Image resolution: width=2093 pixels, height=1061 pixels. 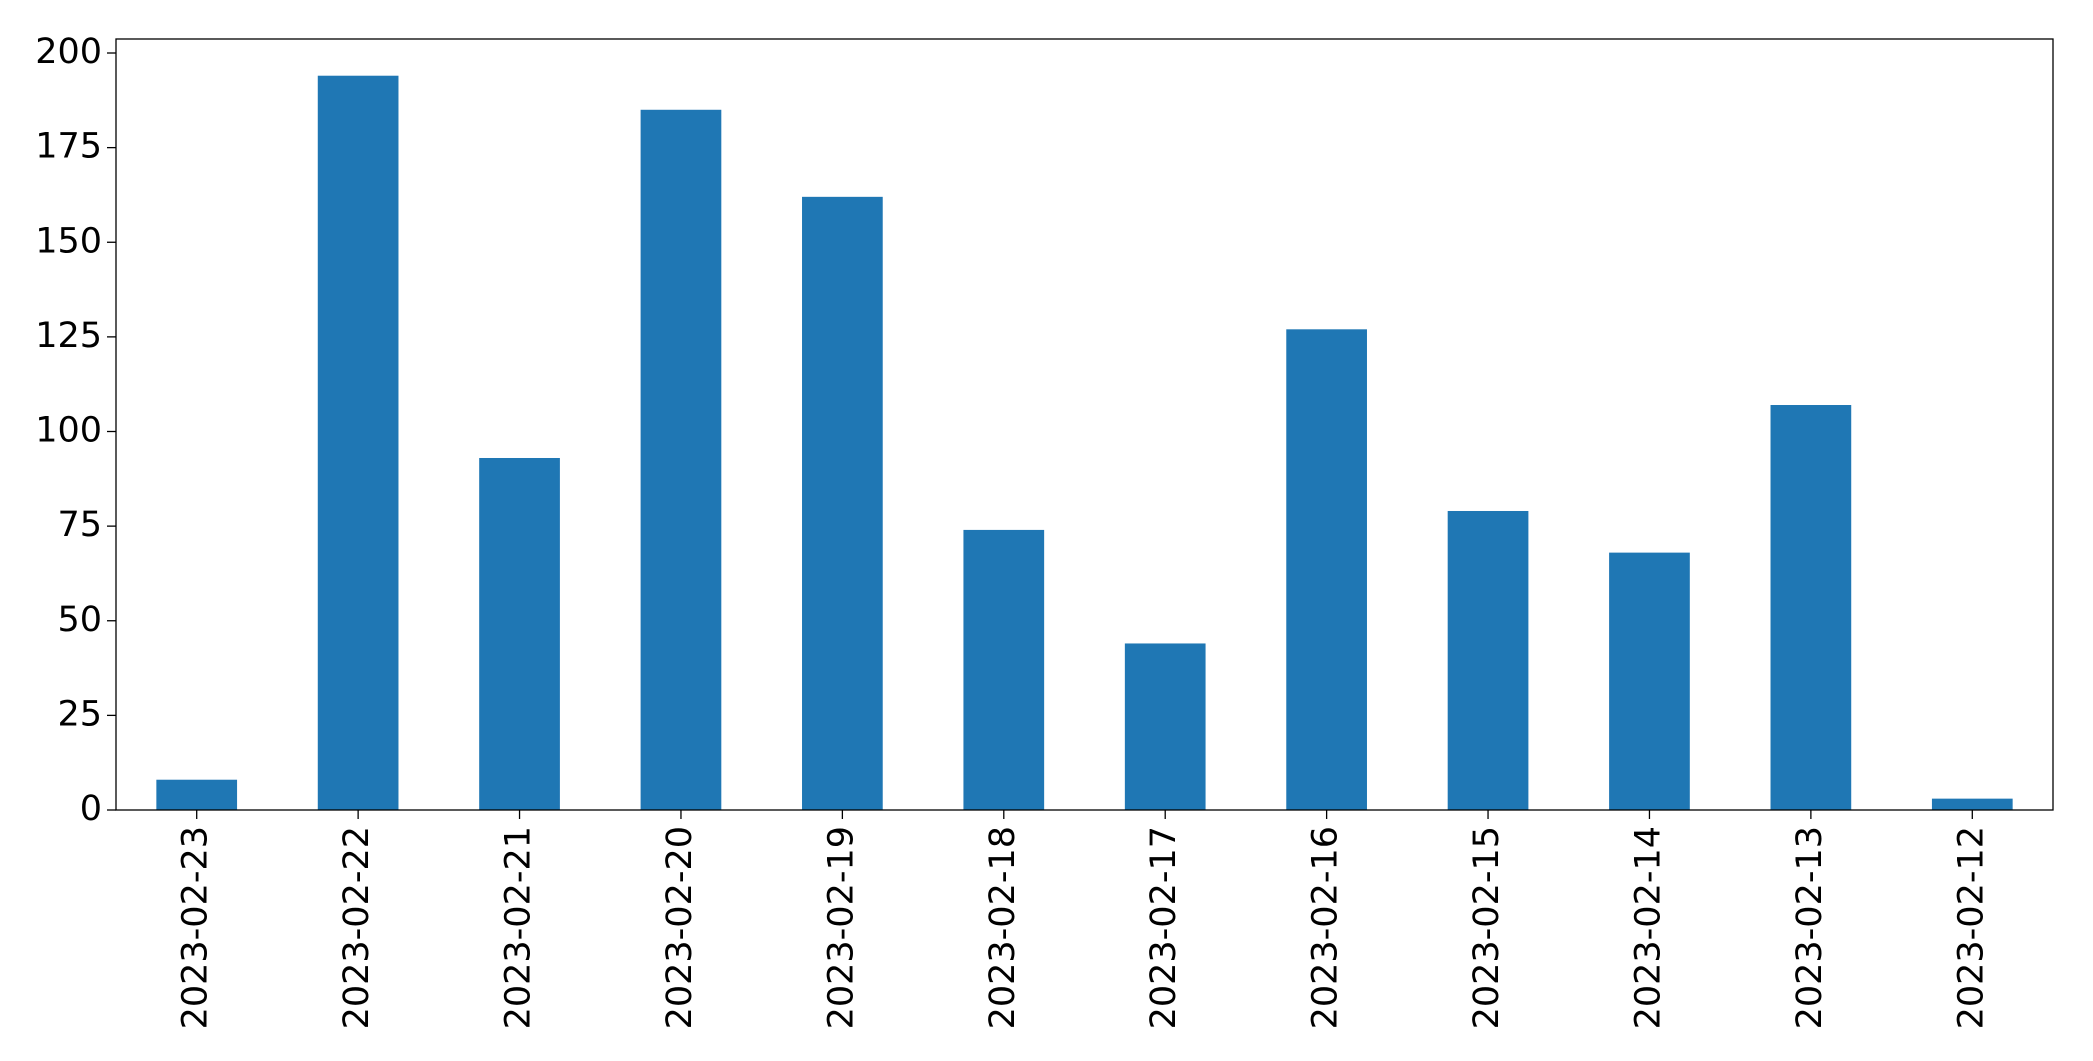 What do you see at coordinates (519, 927) in the screenshot?
I see `x-tick-label: 2023-02-21` at bounding box center [519, 927].